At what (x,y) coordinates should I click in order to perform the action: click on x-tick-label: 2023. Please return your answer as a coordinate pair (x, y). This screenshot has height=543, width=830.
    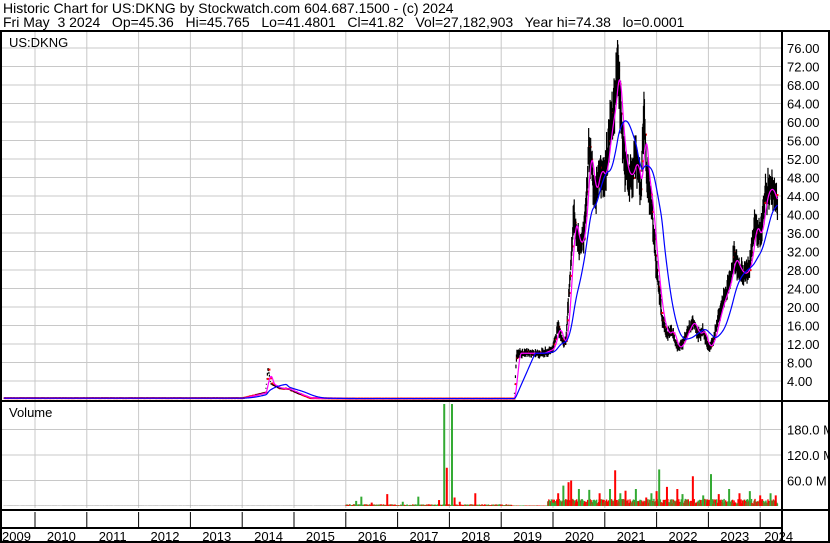
    Looking at the image, I should click on (734, 536).